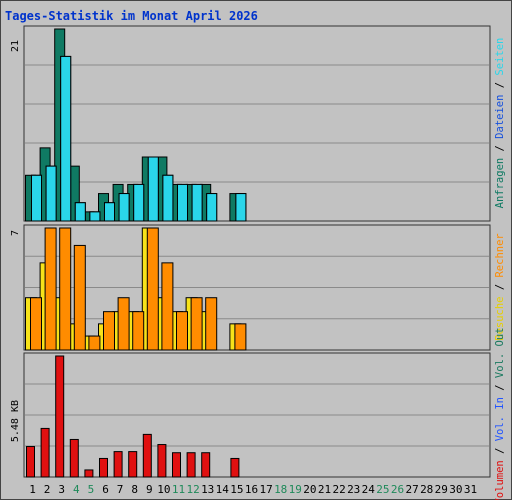 This screenshot has width=512, height=500. I want to click on x-tick-label: 2, so click(47, 489).